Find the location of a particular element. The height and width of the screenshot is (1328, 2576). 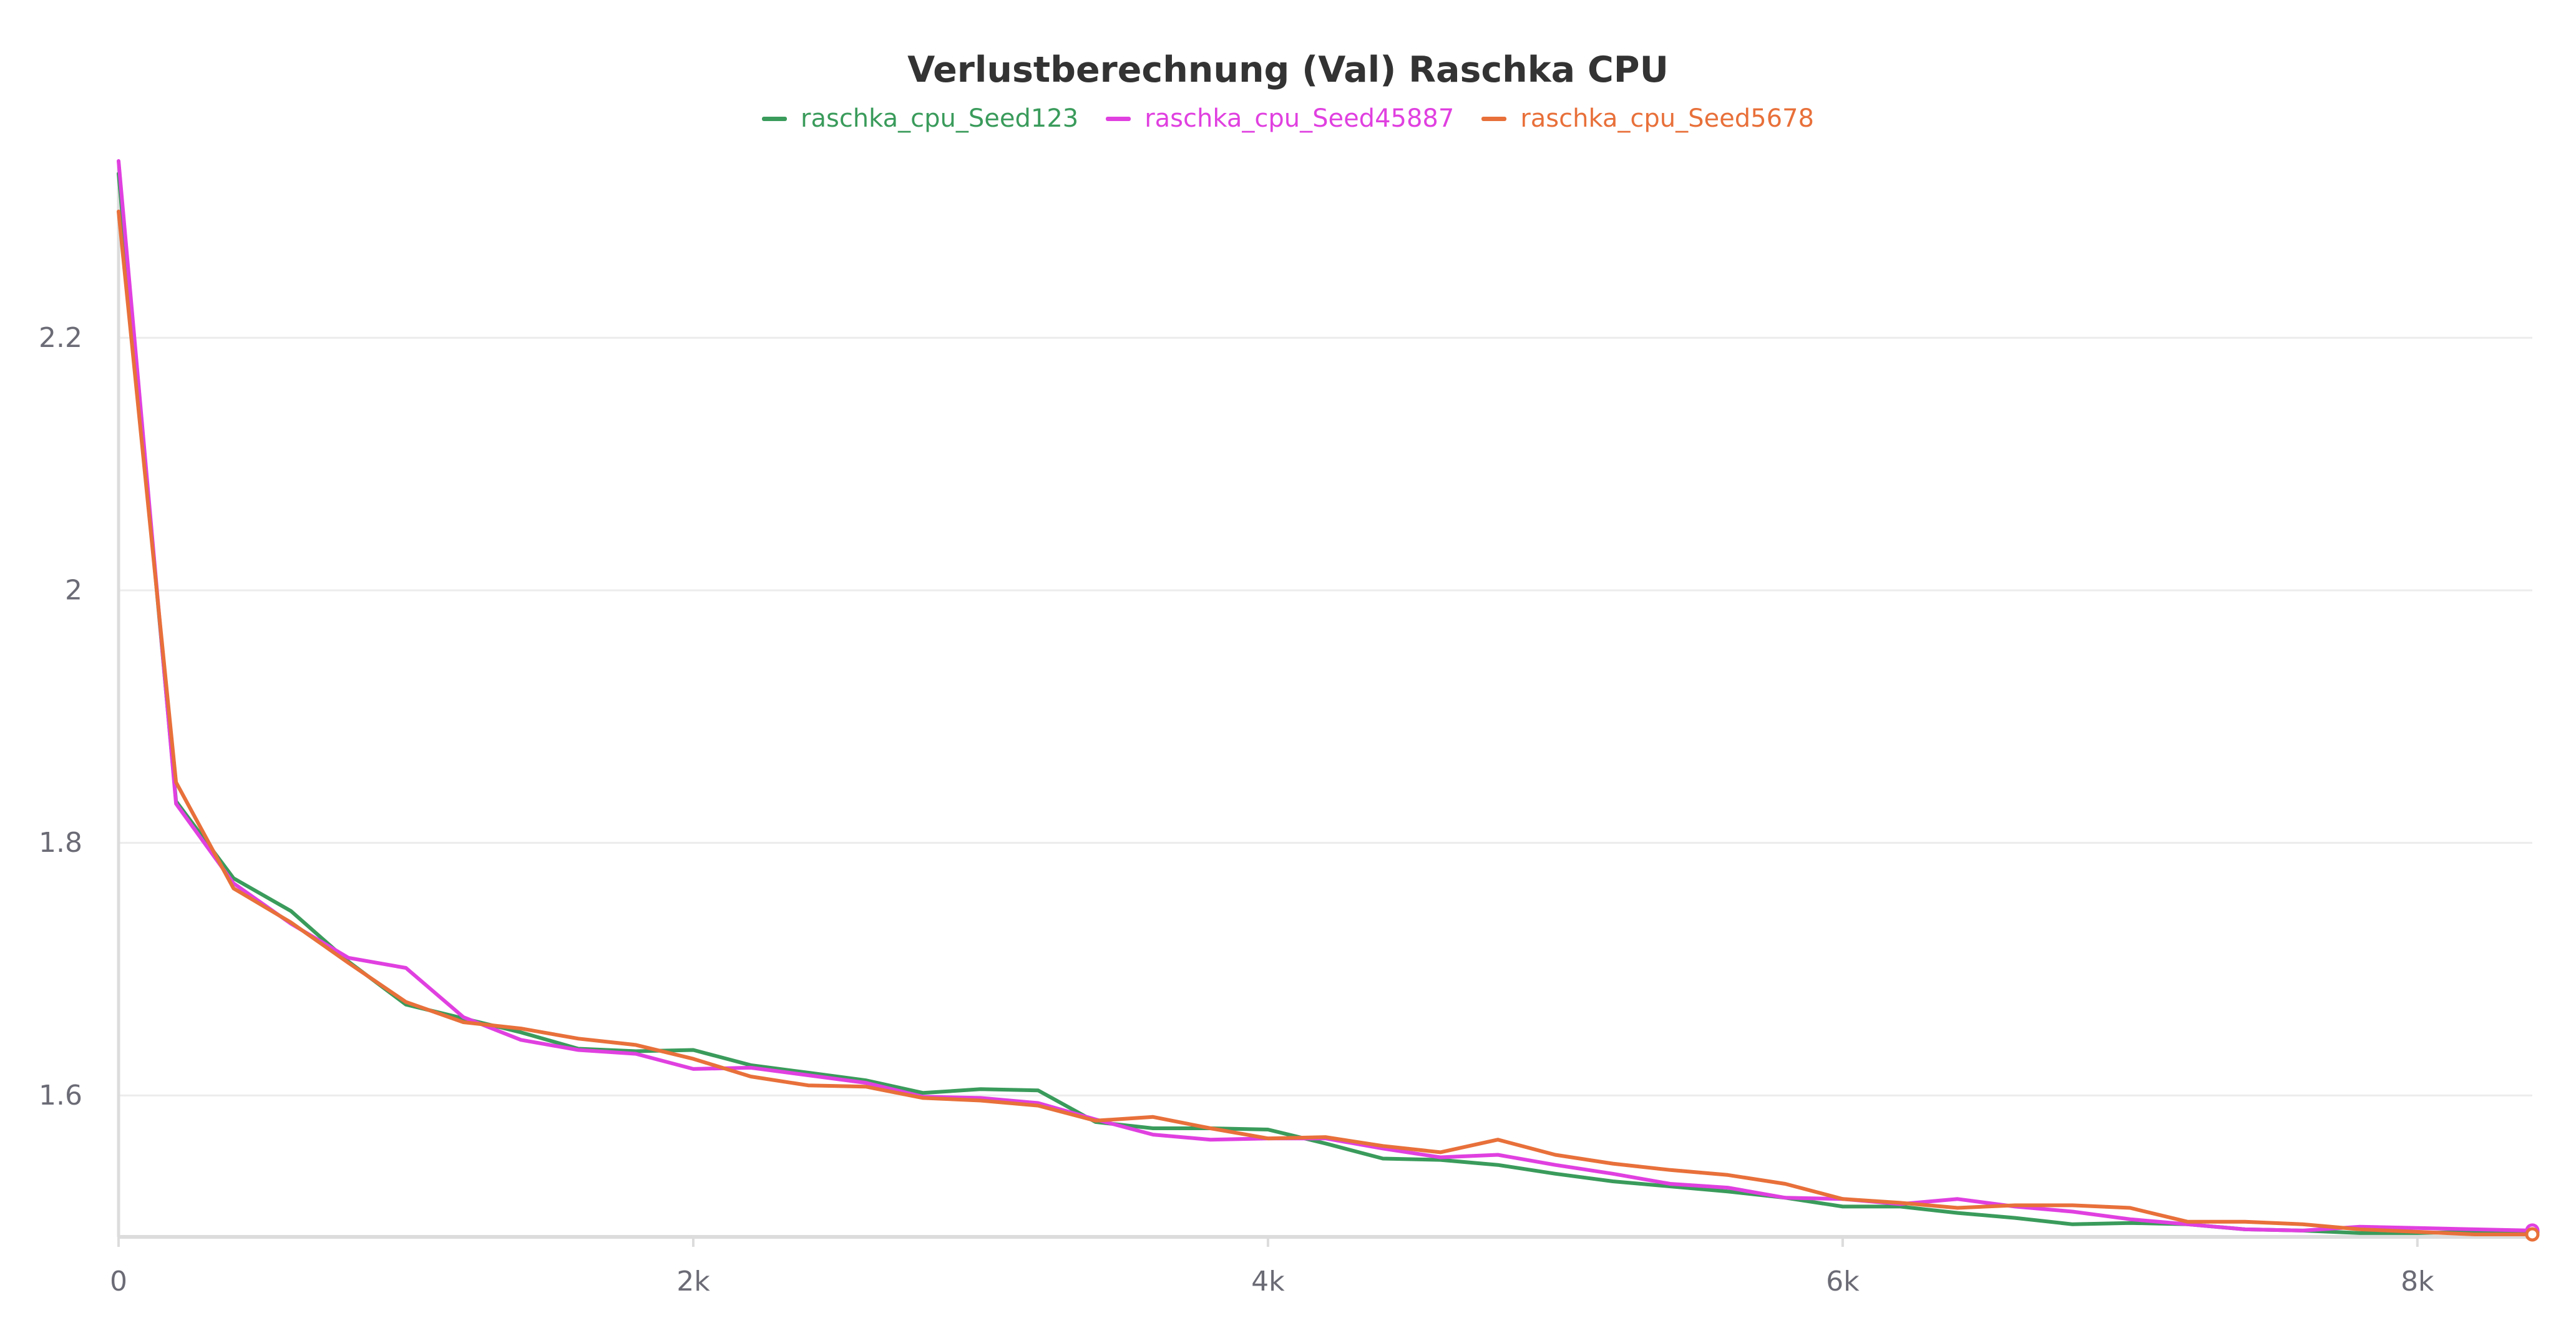

y-tick-label: 2.2 is located at coordinates (60, 338).